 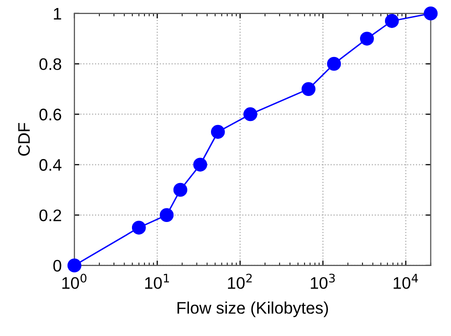 What do you see at coordinates (157, 281) in the screenshot?
I see `x-tick-label: 10$^{1}$` at bounding box center [157, 281].